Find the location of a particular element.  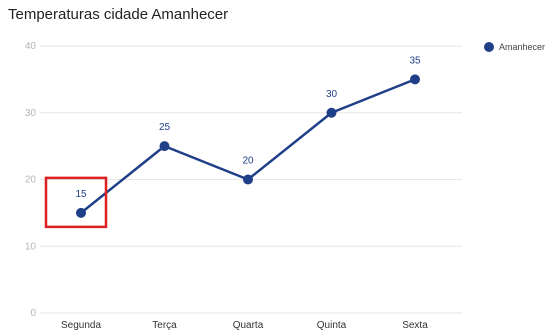

y-tick-label: 0 is located at coordinates (33, 313).